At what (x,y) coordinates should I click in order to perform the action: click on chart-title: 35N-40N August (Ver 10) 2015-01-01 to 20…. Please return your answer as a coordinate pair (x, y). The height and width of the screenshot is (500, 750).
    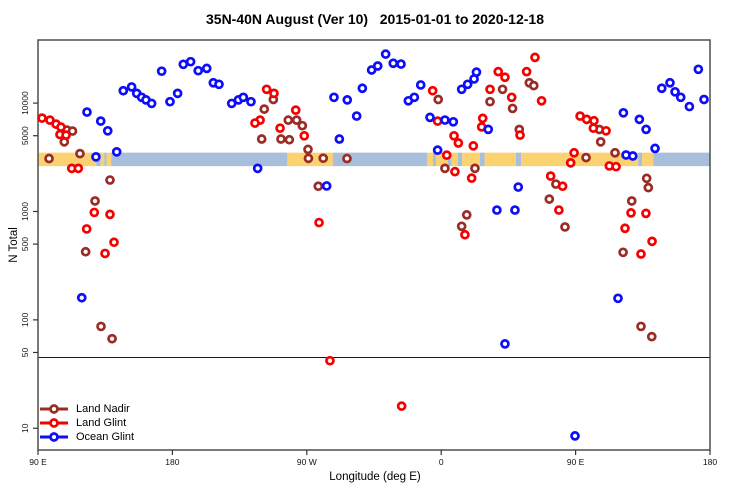
    Looking at the image, I should click on (375, 19).